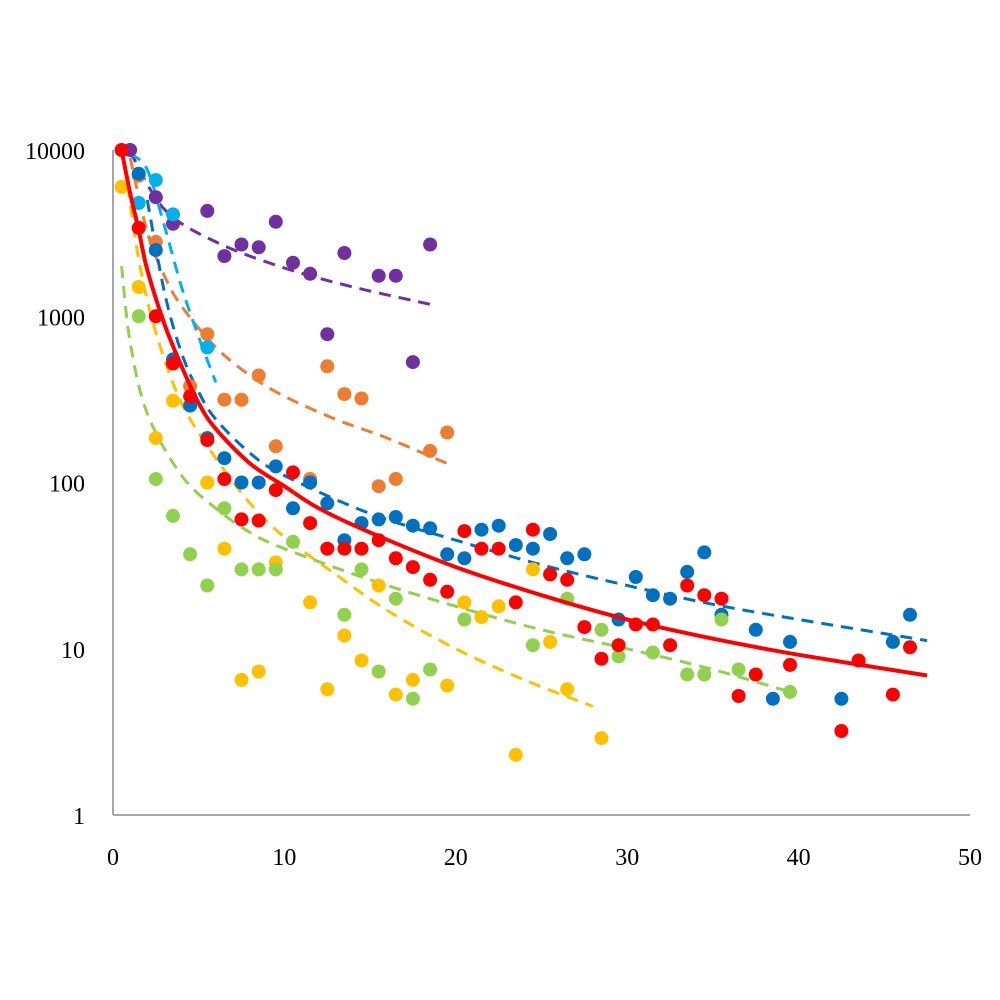 The width and height of the screenshot is (1000, 1000). What do you see at coordinates (799, 858) in the screenshot?
I see `x-tick-label: 40` at bounding box center [799, 858].